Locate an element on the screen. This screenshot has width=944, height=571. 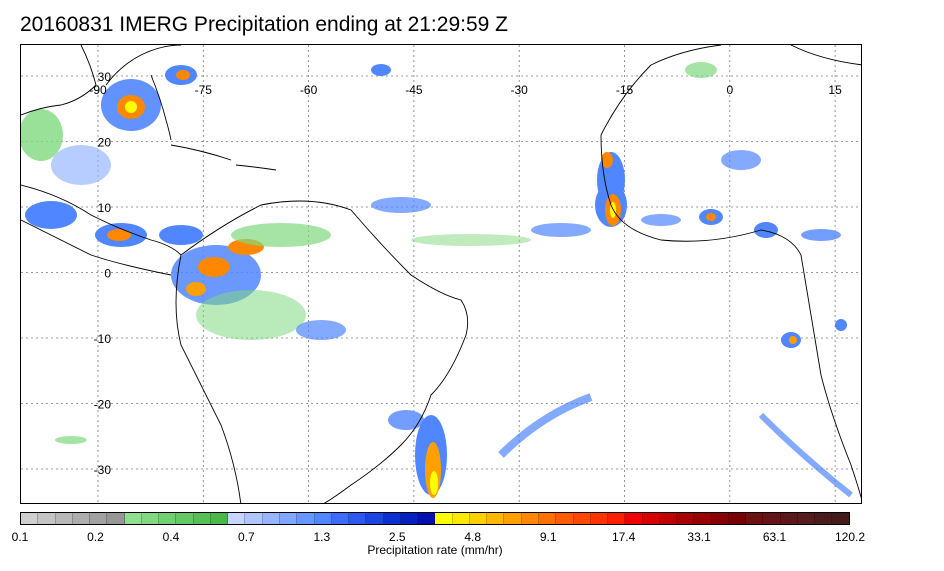
lon-tick-label: -30 is located at coordinates (520, 90).